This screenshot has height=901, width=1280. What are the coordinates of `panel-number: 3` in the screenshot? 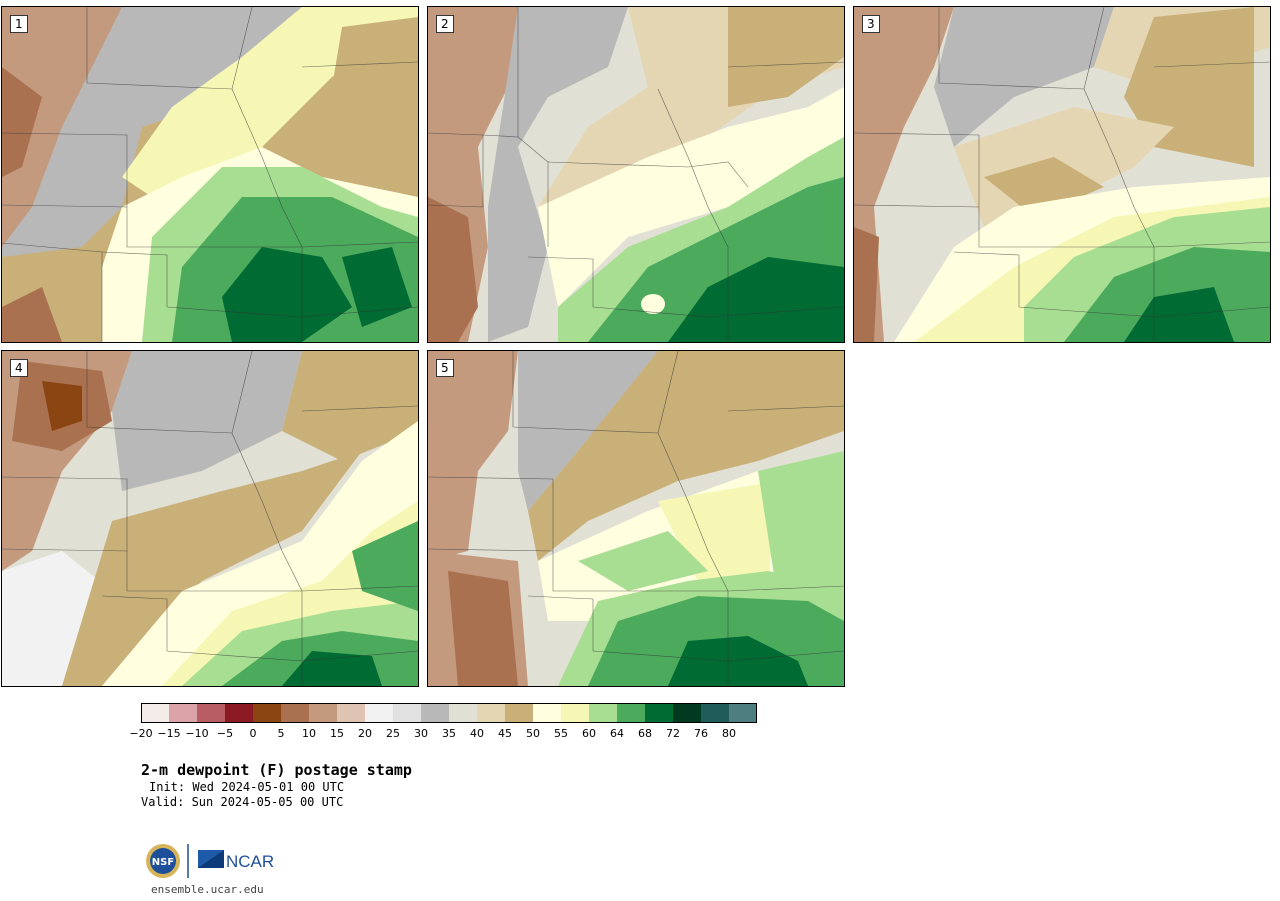 It's located at (871, 24).